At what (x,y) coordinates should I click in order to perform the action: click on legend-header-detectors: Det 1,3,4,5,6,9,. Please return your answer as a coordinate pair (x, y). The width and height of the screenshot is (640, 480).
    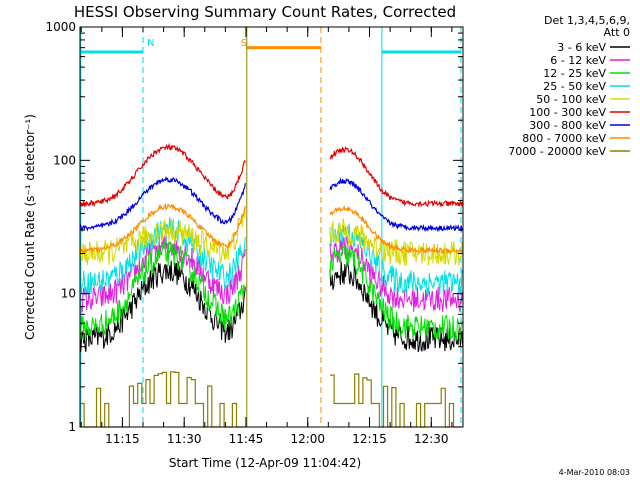
    Looking at the image, I should click on (587, 20).